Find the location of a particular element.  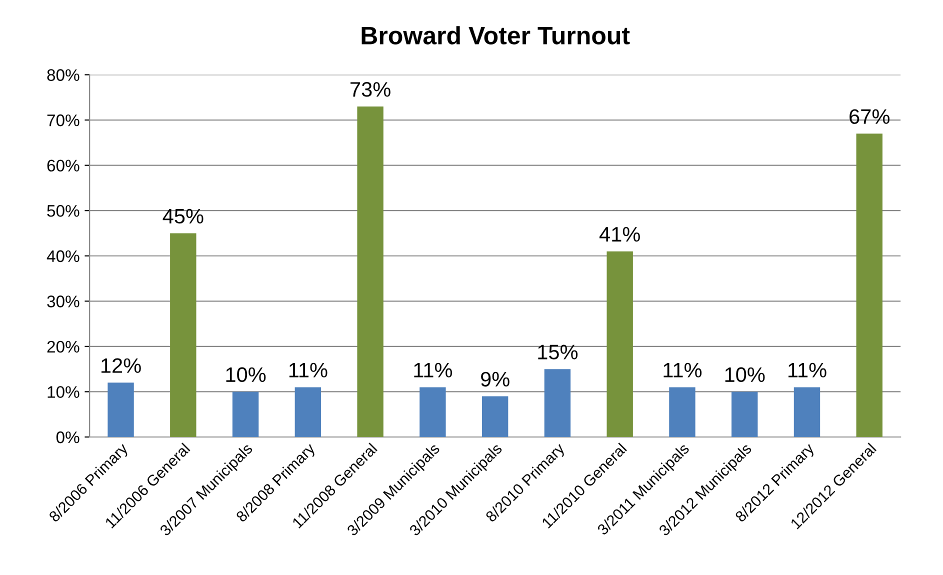

y-tick-label: 70% is located at coordinates (63, 120).